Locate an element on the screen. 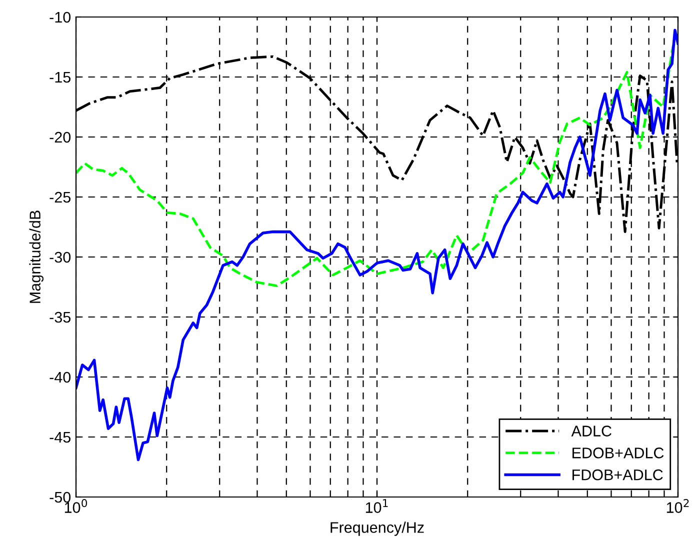 The image size is (694, 550). legend-label: EDOB+ADLC is located at coordinates (618, 453).